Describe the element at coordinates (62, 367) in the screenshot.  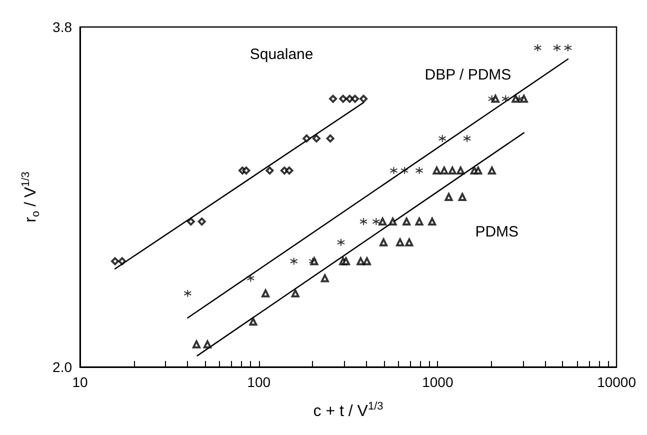
I see `y-tick-label: 2.0` at that location.